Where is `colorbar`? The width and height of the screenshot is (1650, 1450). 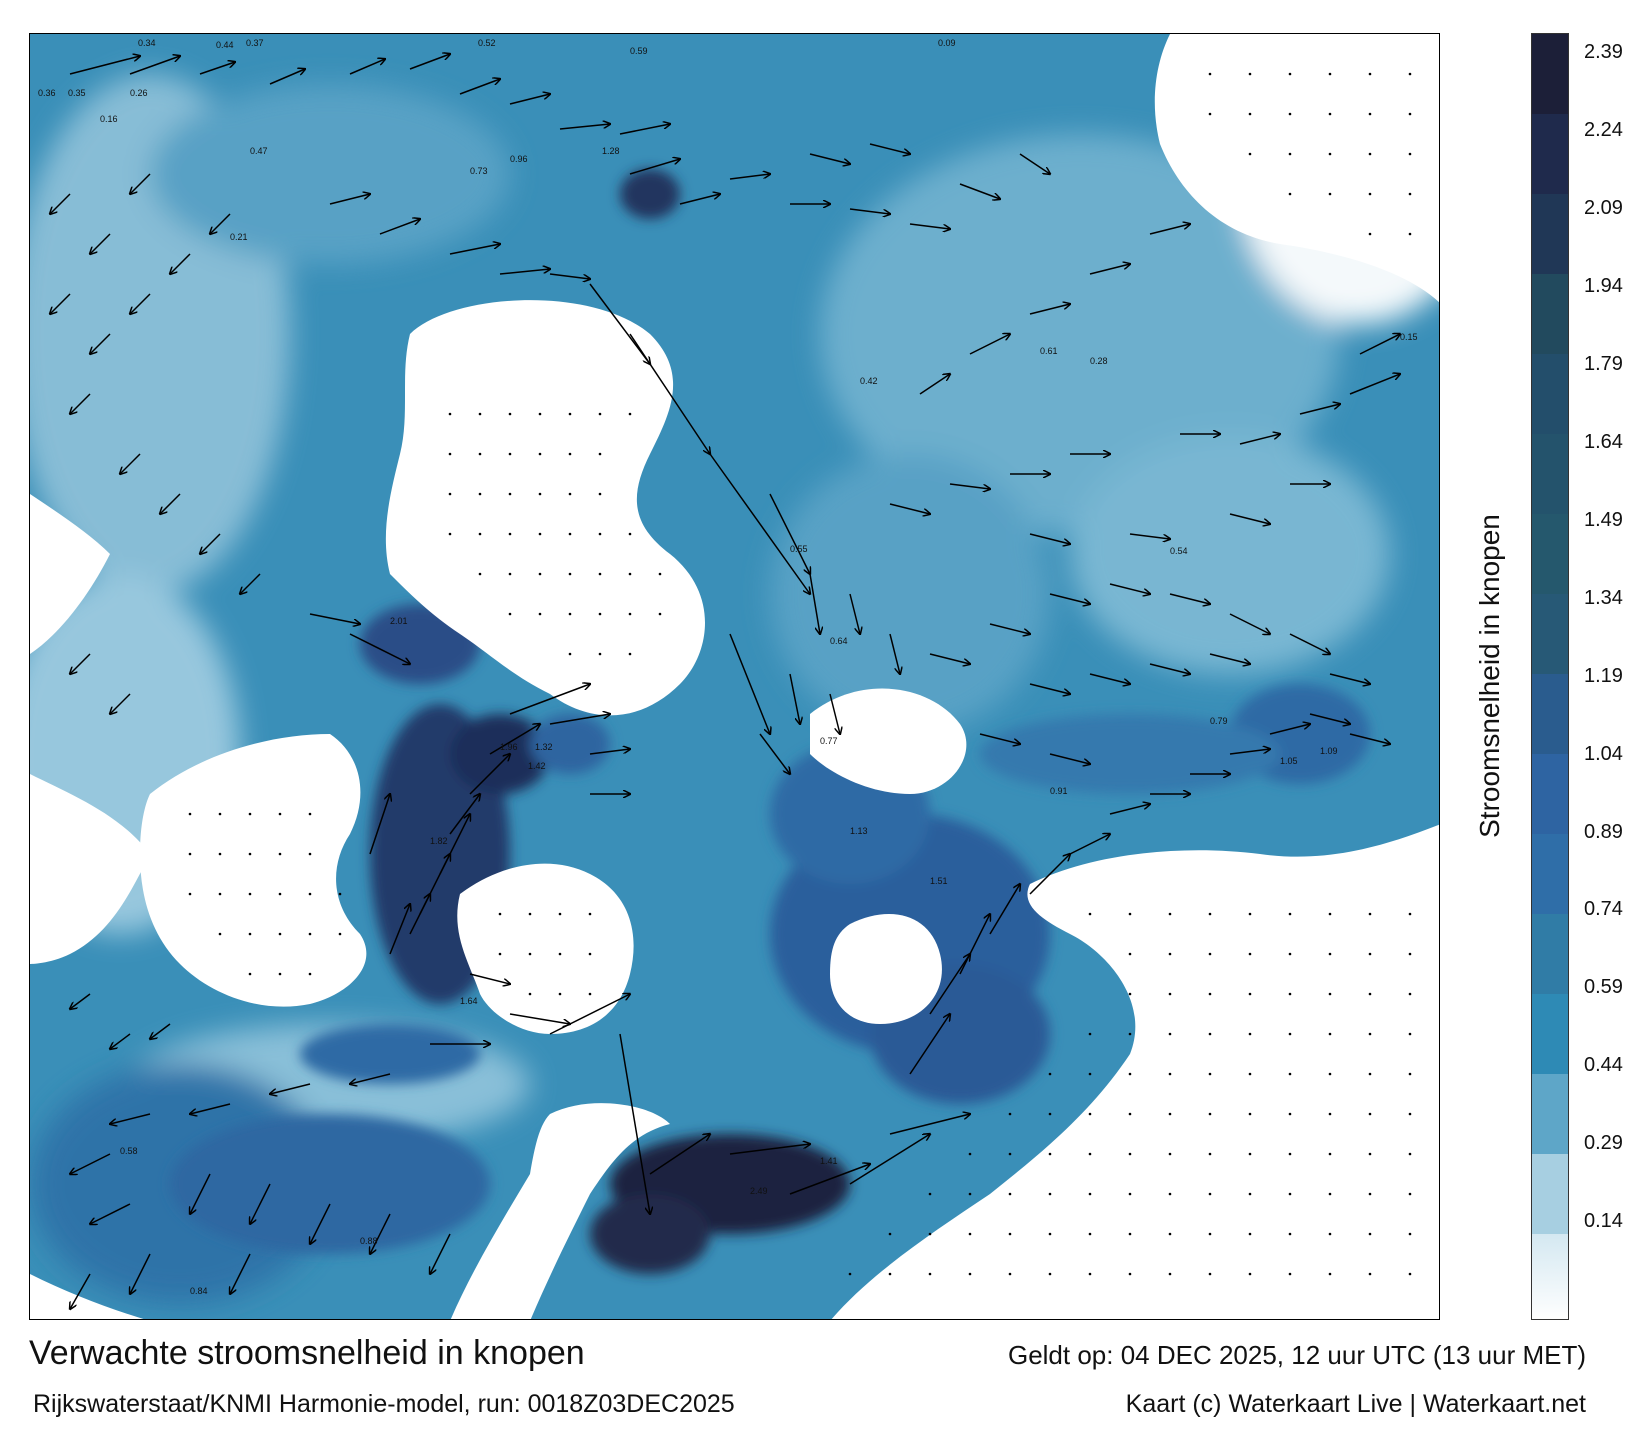
colorbar is located at coordinates (1550, 676).